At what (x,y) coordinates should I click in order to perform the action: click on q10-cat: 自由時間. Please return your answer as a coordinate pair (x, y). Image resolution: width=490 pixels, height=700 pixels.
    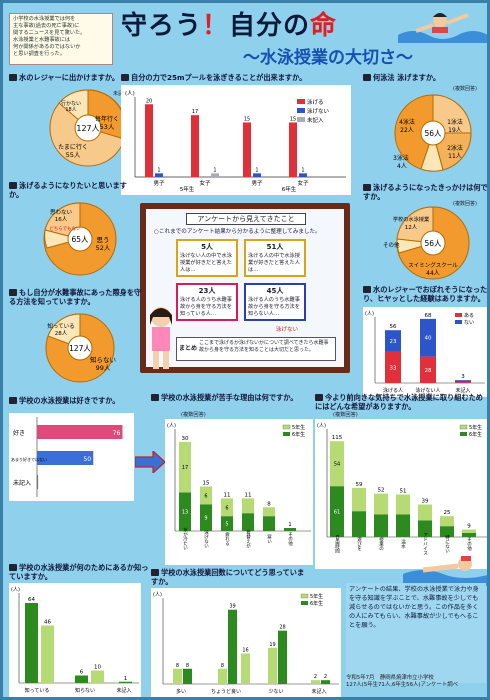
    Looking at the image, I should click on (337, 544).